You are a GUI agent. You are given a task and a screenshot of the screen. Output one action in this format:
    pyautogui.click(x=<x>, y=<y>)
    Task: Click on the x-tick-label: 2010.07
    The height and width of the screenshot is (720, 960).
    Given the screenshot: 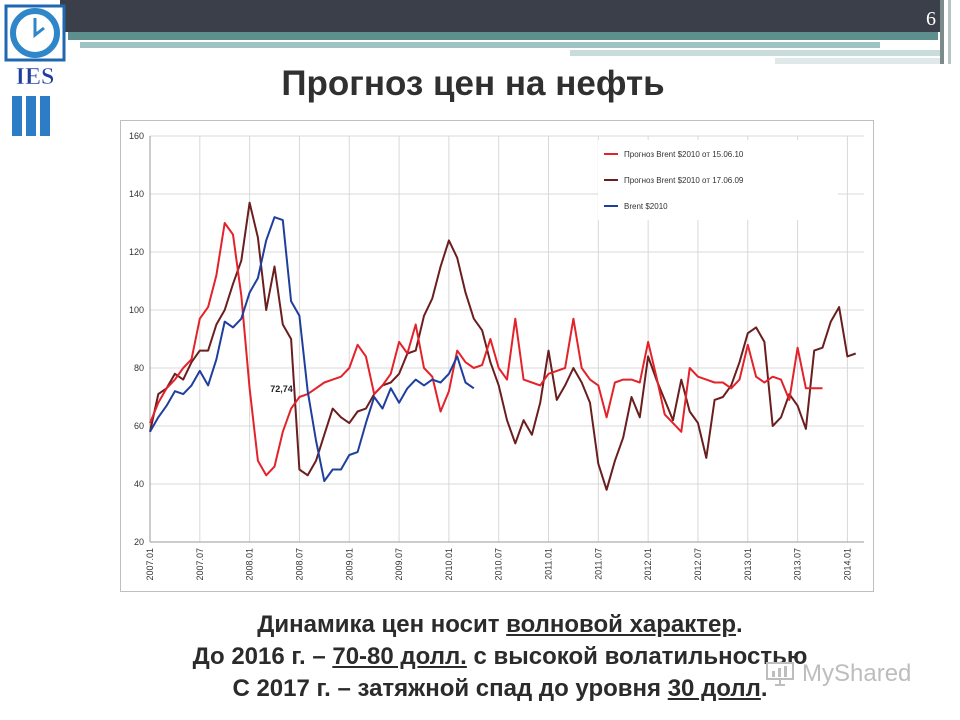 What is the action you would take?
    pyautogui.click(x=499, y=564)
    